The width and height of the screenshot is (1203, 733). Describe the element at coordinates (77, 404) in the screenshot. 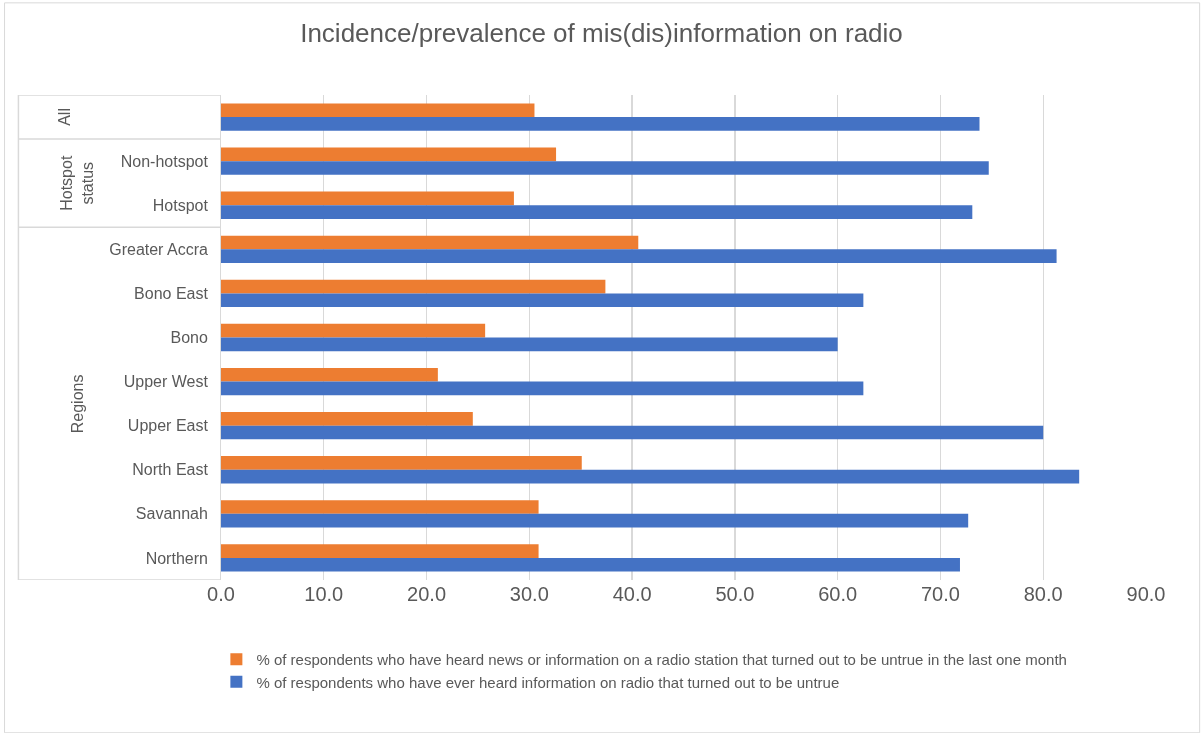

I see `text: Regions` at that location.